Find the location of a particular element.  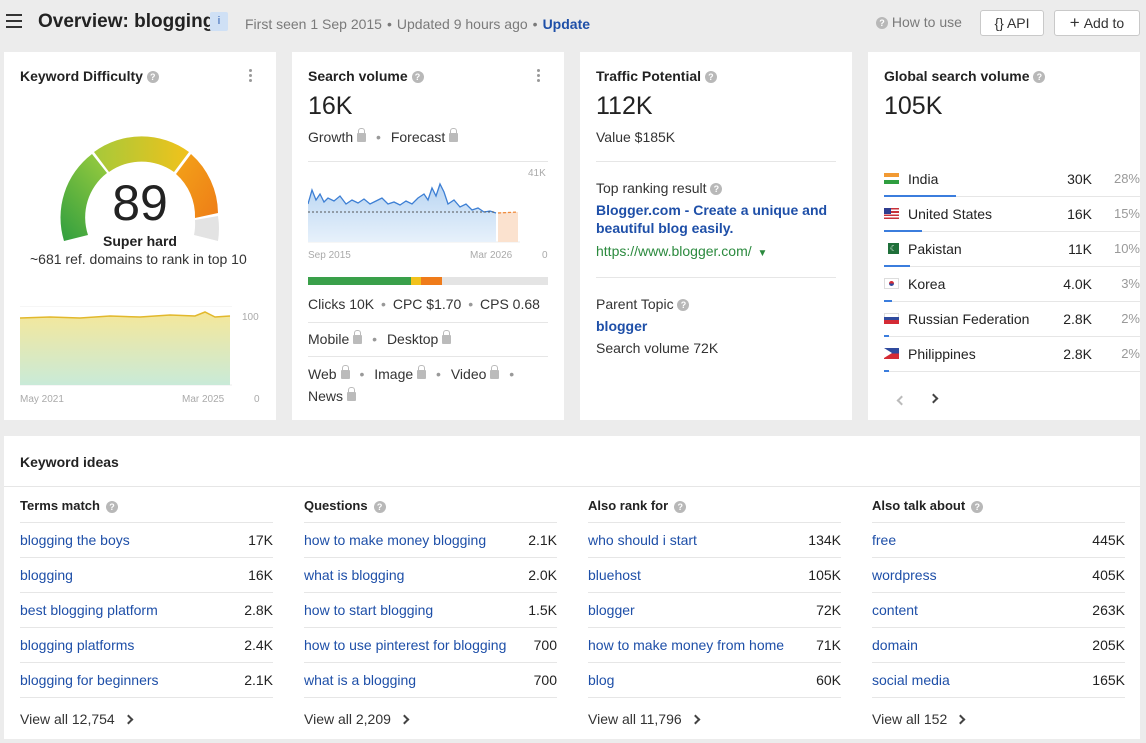

idea-volume: 71K is located at coordinates (828, 645).